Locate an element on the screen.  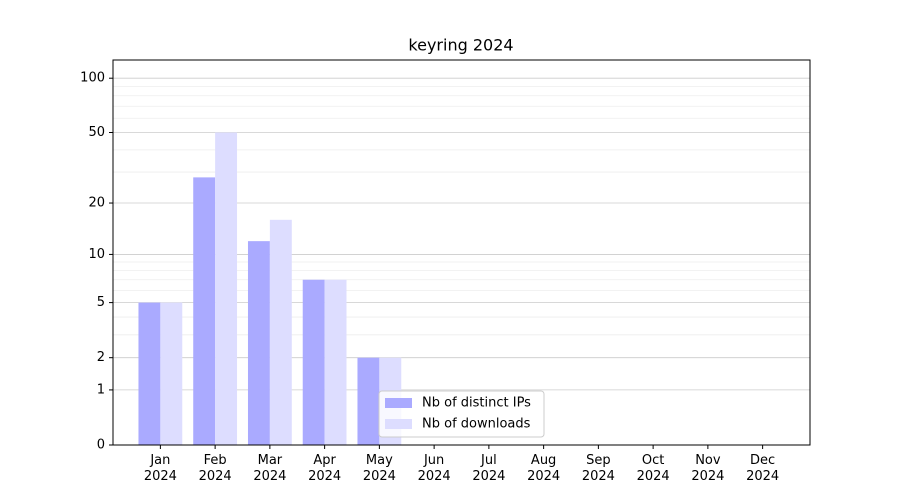
y-tick-label: 50 is located at coordinates (96, 132).